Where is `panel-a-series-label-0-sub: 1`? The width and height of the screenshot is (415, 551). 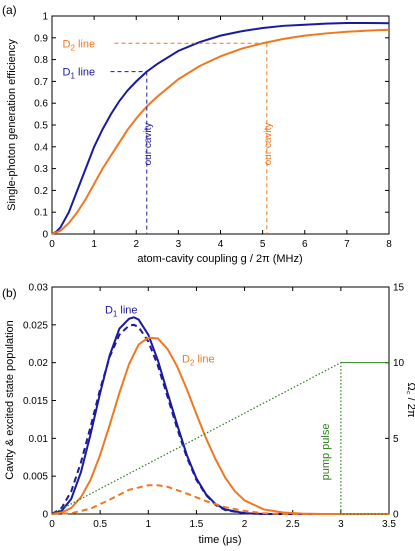 panel-a-series-label-0-sub: 1 is located at coordinates (72, 76).